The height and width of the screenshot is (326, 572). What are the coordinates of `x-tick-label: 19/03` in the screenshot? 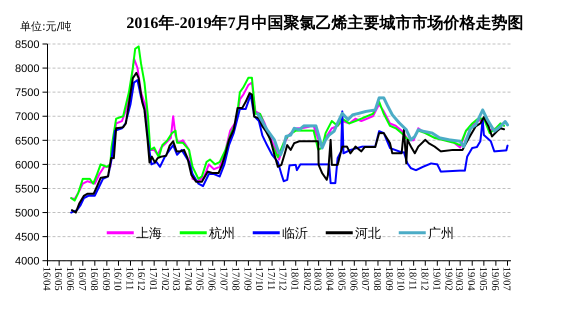 It's located at (458, 278).